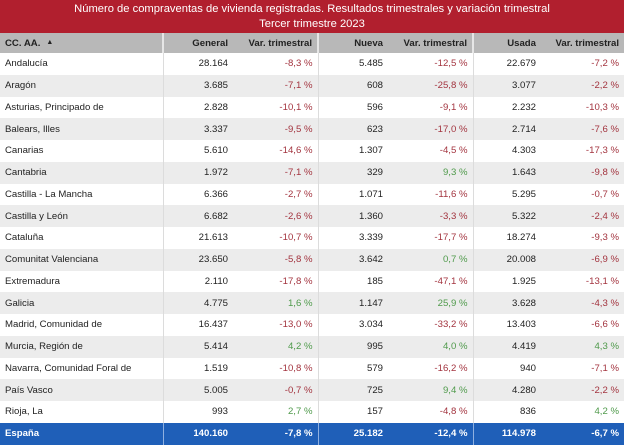 The image size is (624, 445). I want to click on table-row: País Vasco 5.005 -0,7 % 725 9,4 % 4.280 -2,2 %, so click(312, 390).